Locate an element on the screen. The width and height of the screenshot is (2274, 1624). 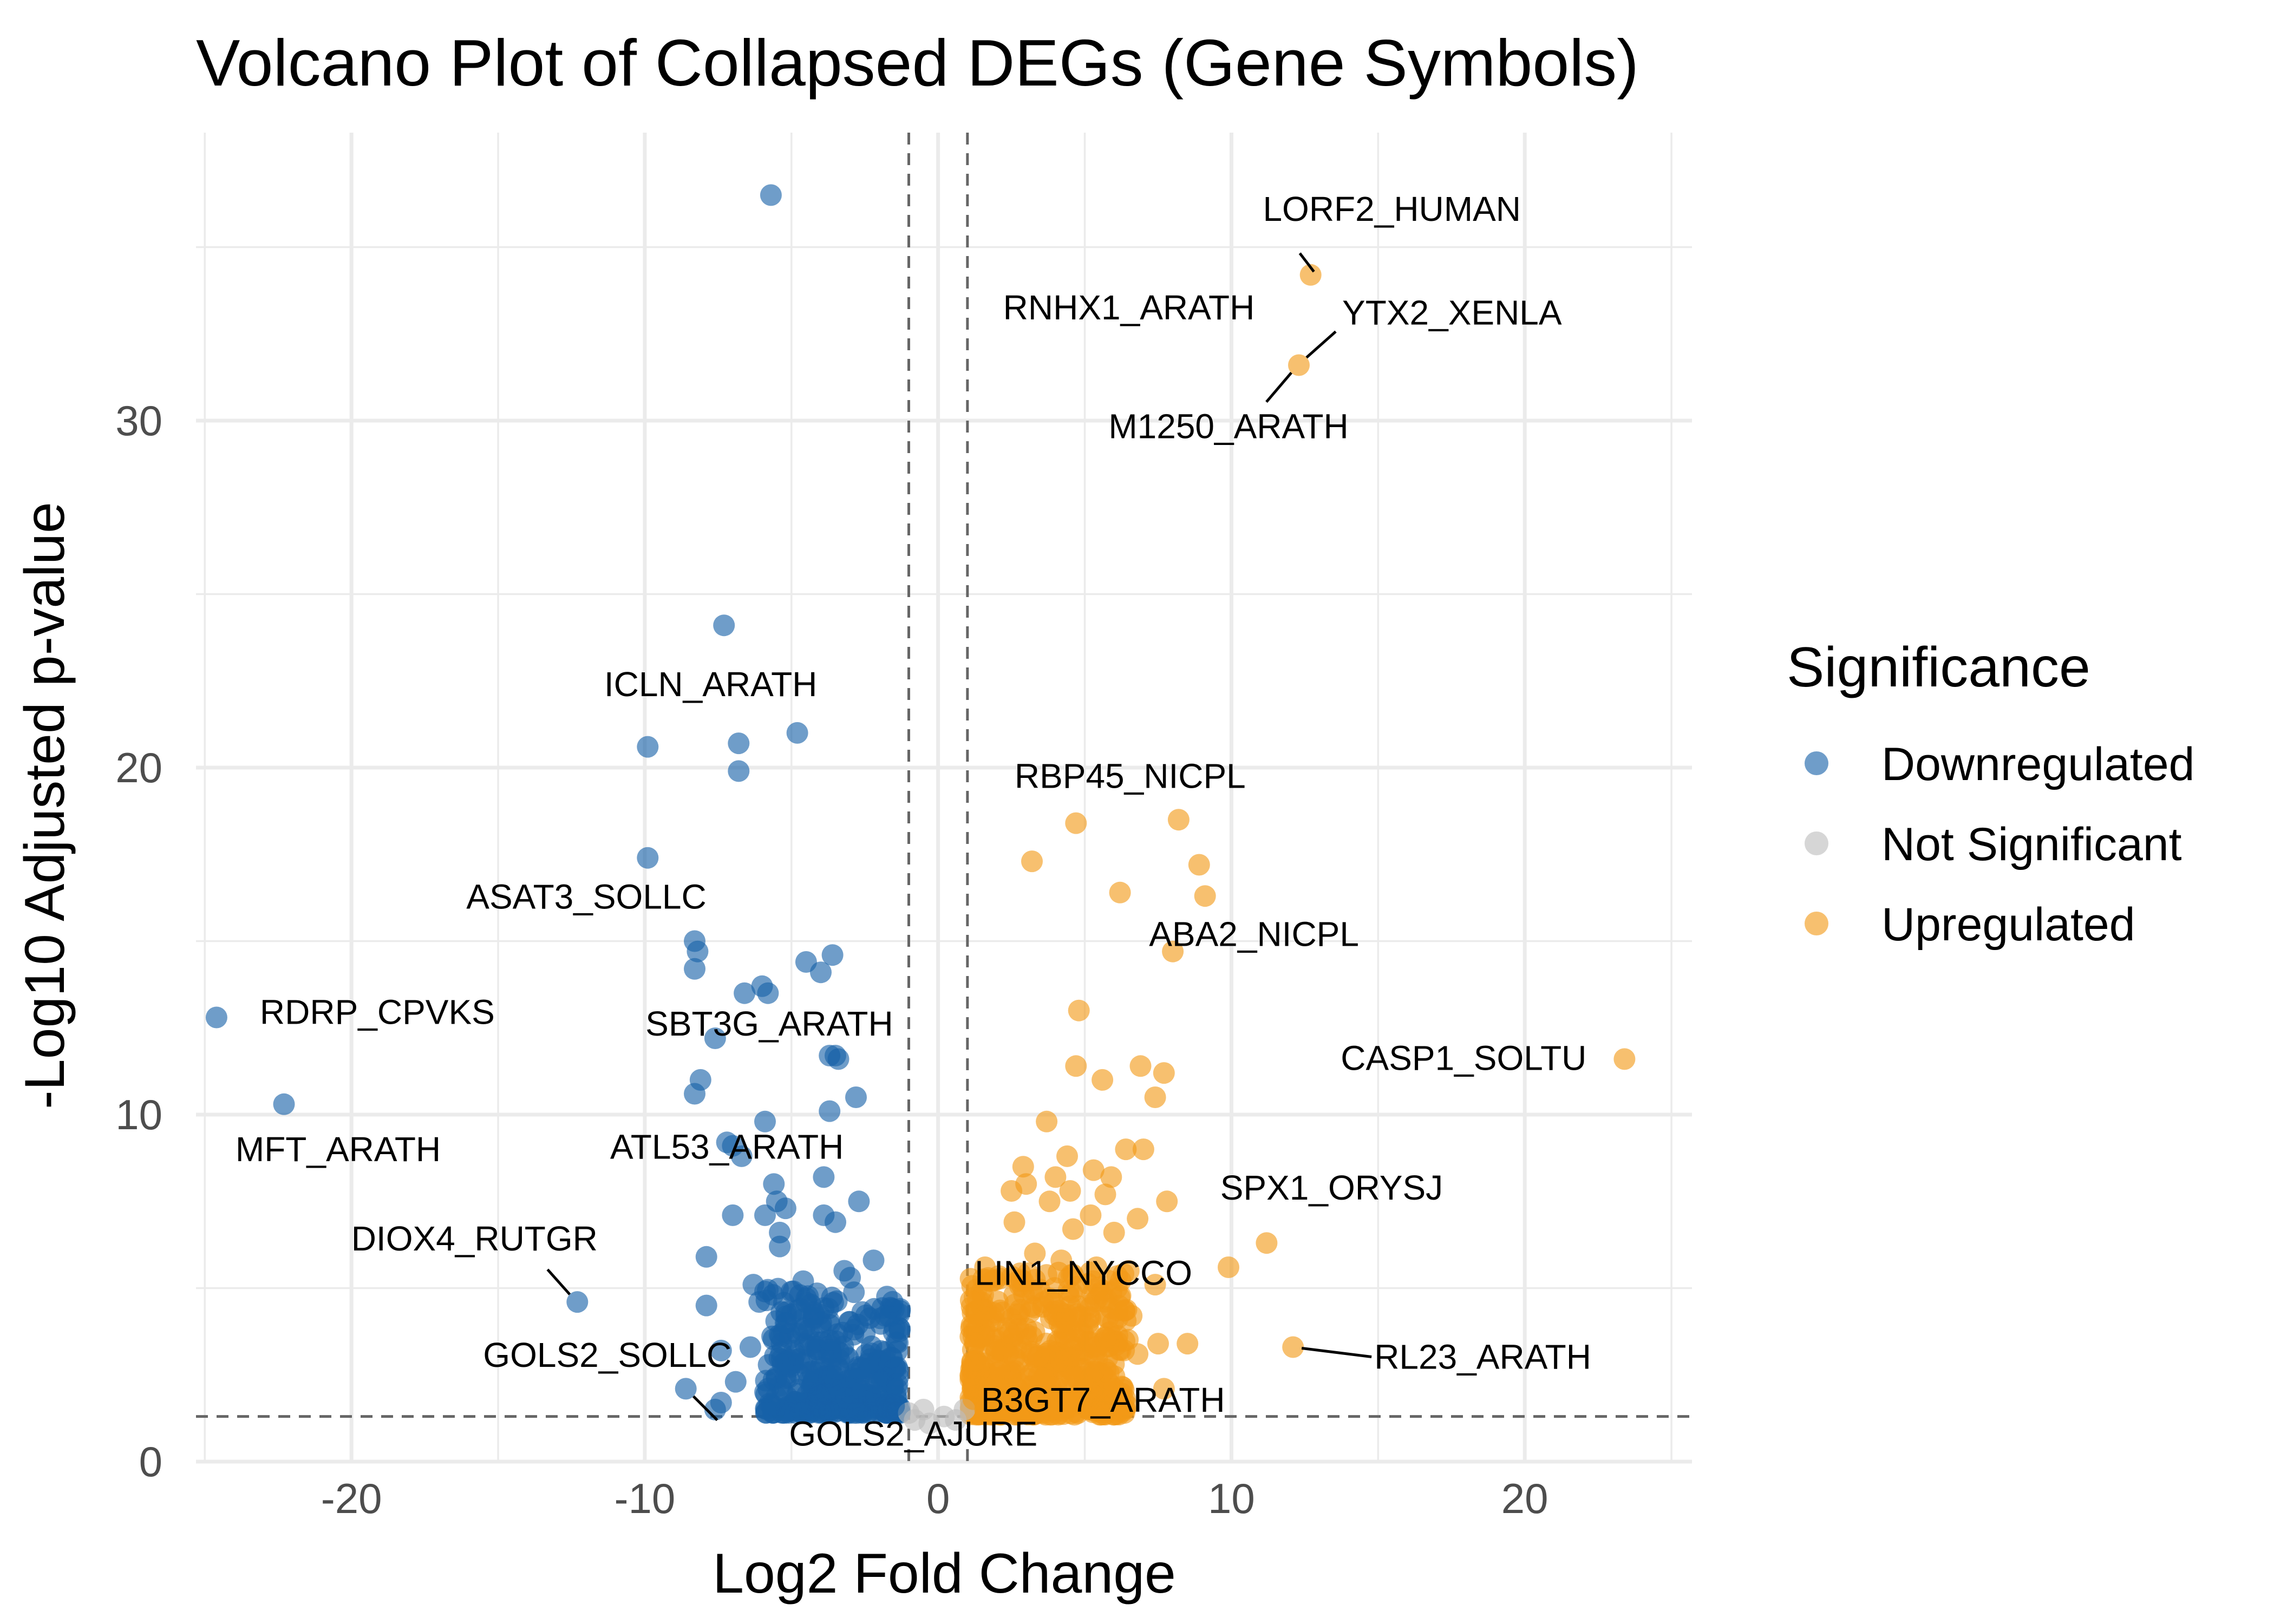
gene-label: RL23_ARATH is located at coordinates (1483, 1357).